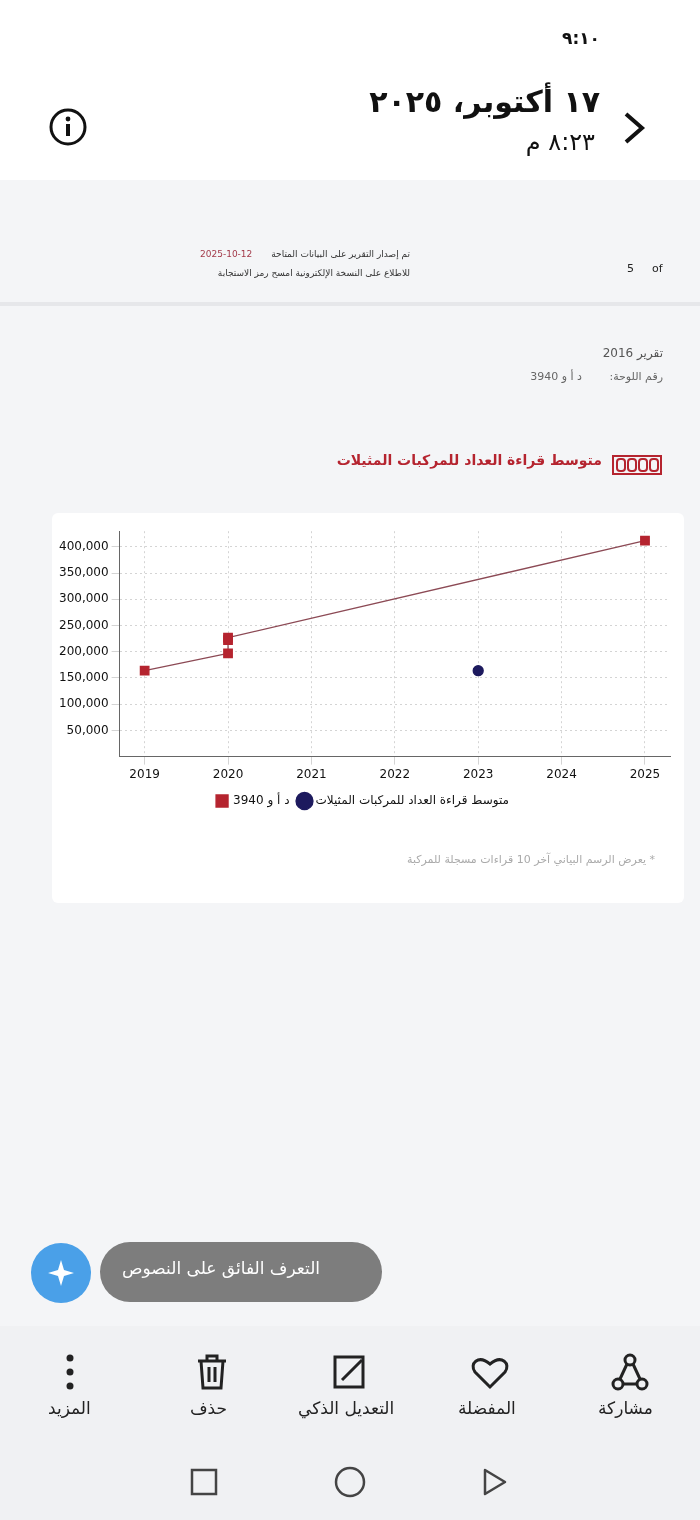 The width and height of the screenshot is (700, 1520). What do you see at coordinates (313, 273) in the screenshot?
I see `text: للاطلاع على النسخة الإلكترونية امسح رمز الاستجابة` at bounding box center [313, 273].